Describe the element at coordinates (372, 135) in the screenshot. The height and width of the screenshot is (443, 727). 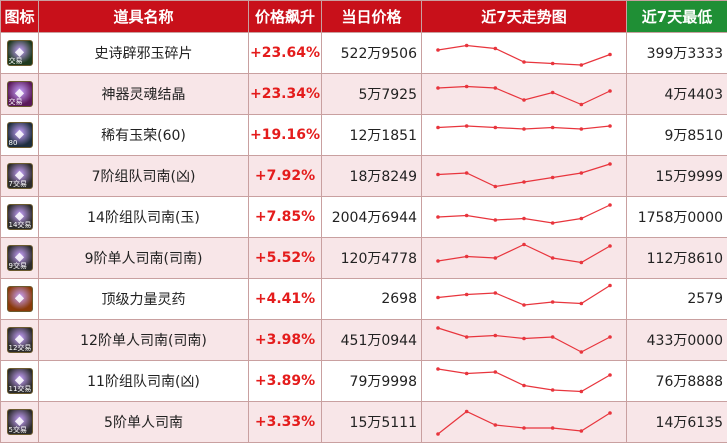
I see `today-price: 12万1851` at that location.